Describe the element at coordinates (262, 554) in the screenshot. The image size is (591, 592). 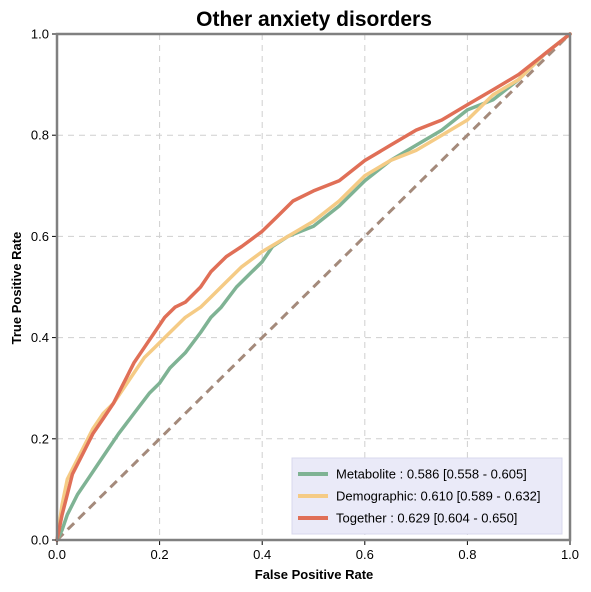
I see `x-tick-label: 0.4` at that location.